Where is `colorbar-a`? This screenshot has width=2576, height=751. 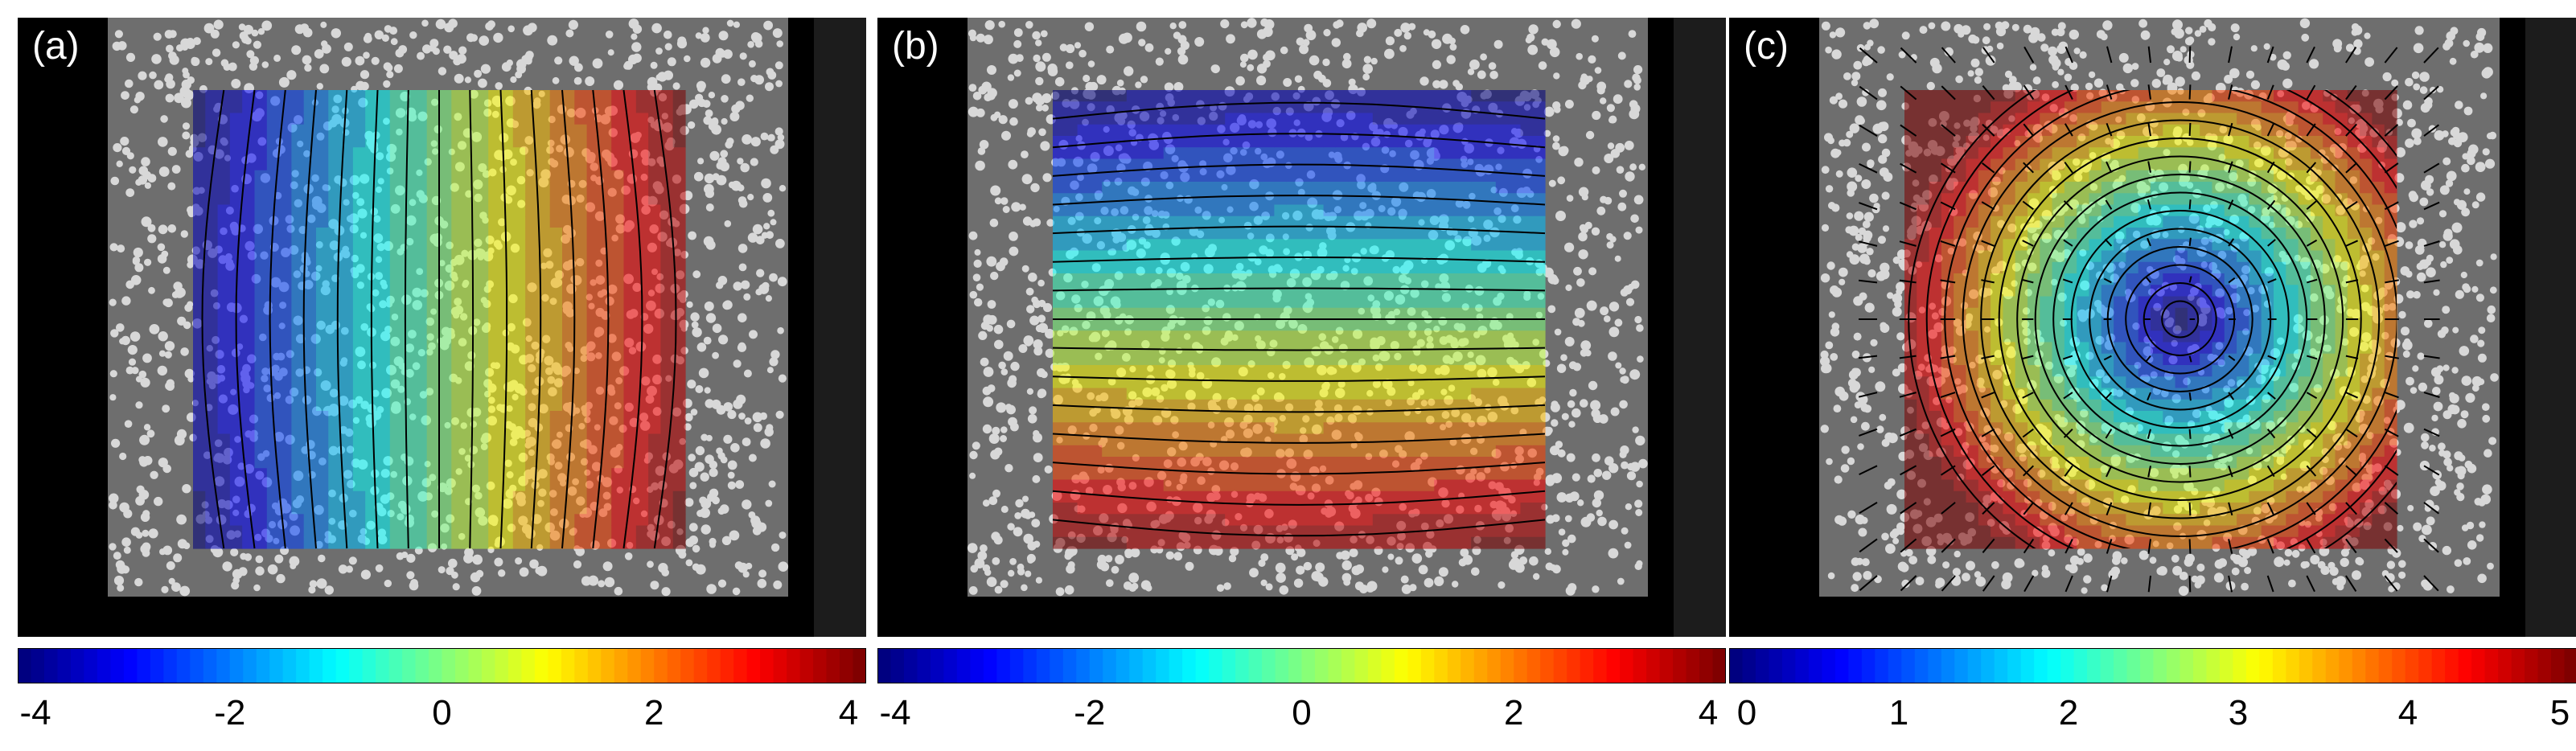
colorbar-a is located at coordinates (442, 665).